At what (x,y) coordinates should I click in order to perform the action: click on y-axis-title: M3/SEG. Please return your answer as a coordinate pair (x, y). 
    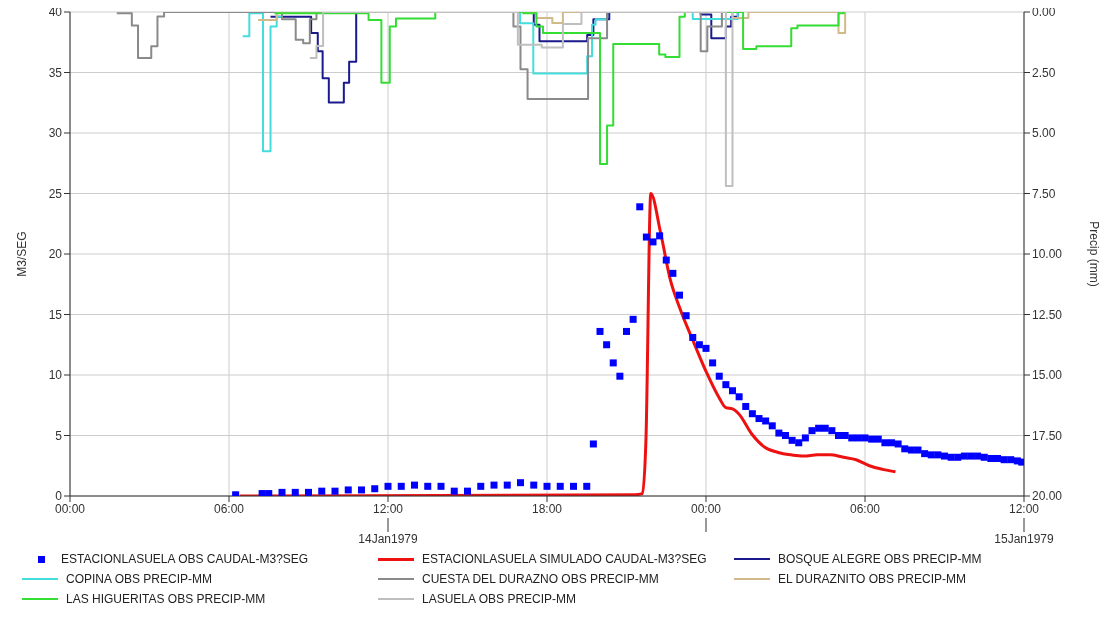
    Looking at the image, I should click on (22, 254).